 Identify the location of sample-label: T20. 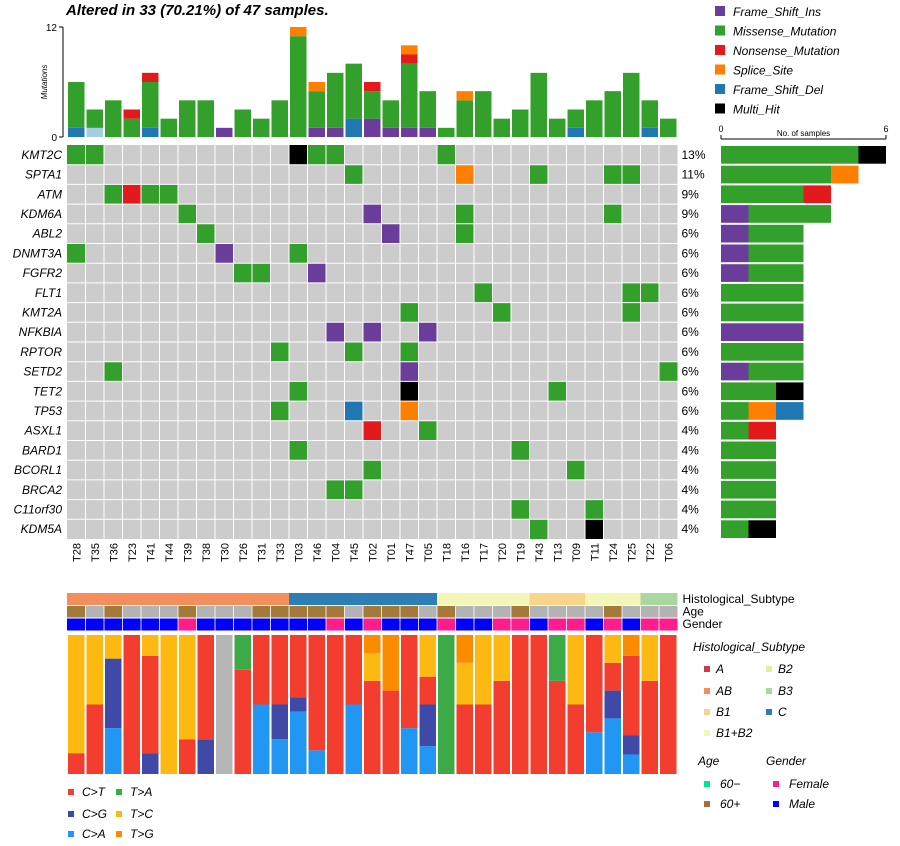
(503, 552).